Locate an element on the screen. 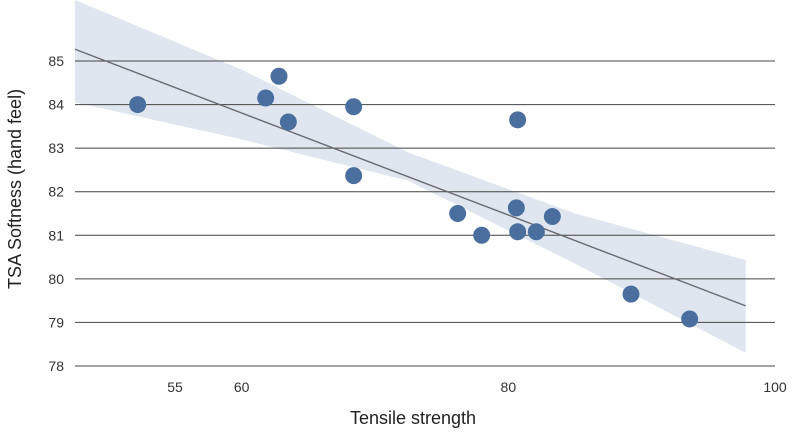 The width and height of the screenshot is (800, 433). y-tick-label: 83 is located at coordinates (56, 148).